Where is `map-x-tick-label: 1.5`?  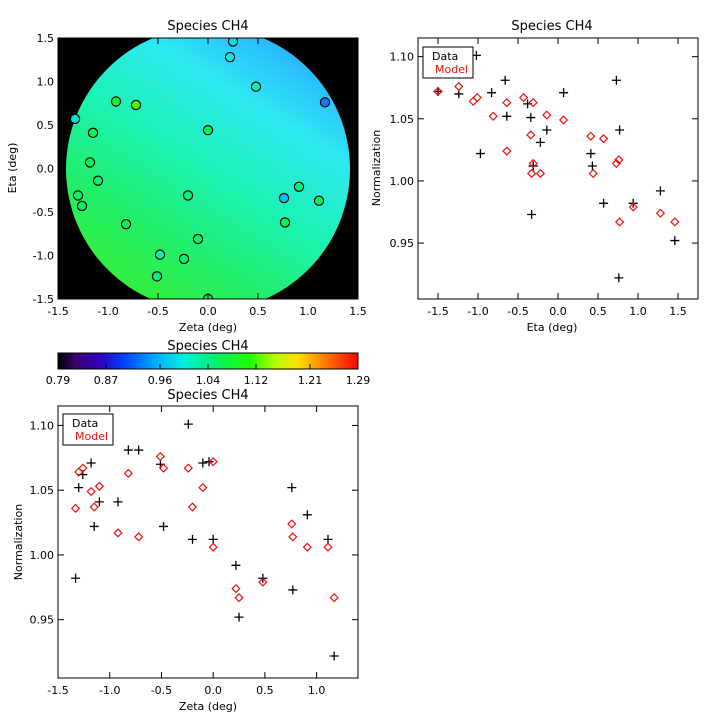 map-x-tick-label: 1.5 is located at coordinates (358, 311).